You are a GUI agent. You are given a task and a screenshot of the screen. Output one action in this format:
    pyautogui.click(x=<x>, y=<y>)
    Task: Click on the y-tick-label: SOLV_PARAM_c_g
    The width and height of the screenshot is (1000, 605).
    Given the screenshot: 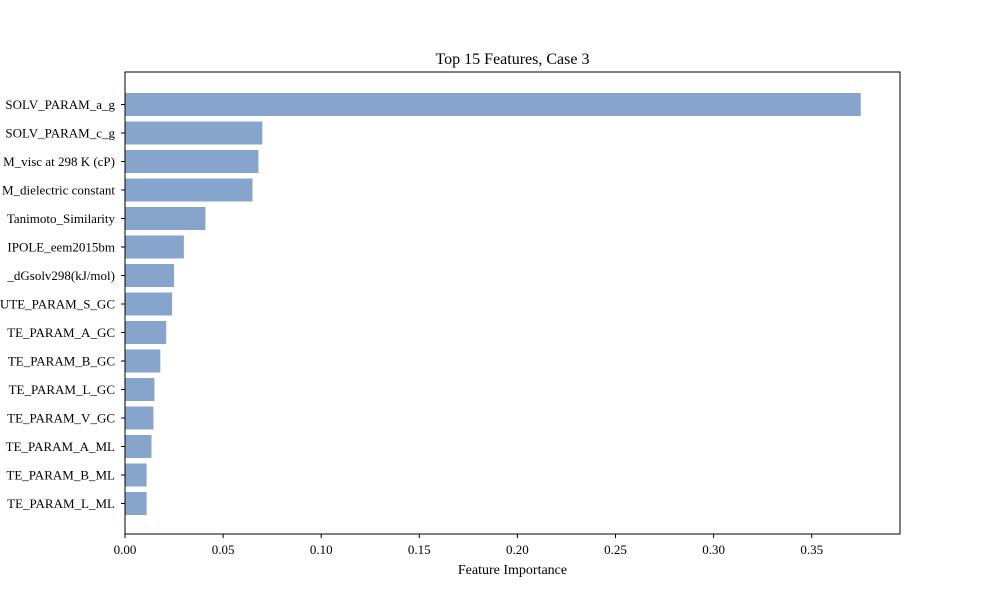 What is the action you would take?
    pyautogui.click(x=60, y=133)
    